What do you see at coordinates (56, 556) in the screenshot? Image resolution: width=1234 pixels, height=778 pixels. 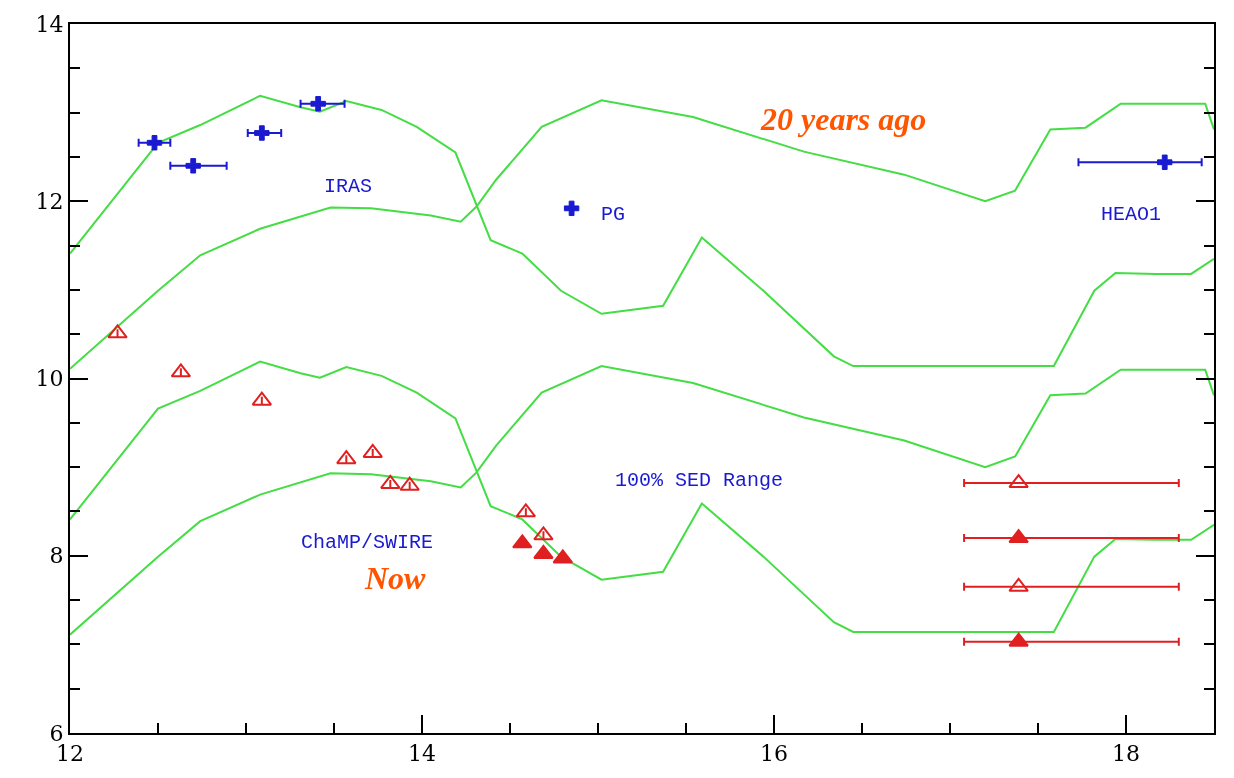 I see `y-tick-label: 8` at bounding box center [56, 556].